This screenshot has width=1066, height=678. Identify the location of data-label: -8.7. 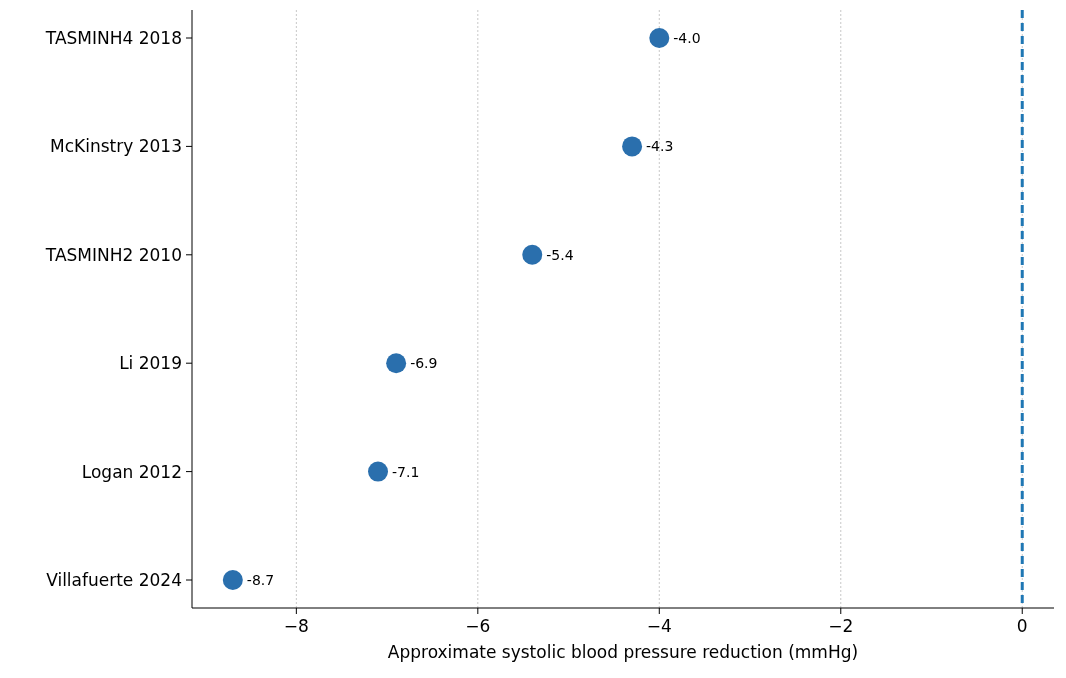
(260, 580).